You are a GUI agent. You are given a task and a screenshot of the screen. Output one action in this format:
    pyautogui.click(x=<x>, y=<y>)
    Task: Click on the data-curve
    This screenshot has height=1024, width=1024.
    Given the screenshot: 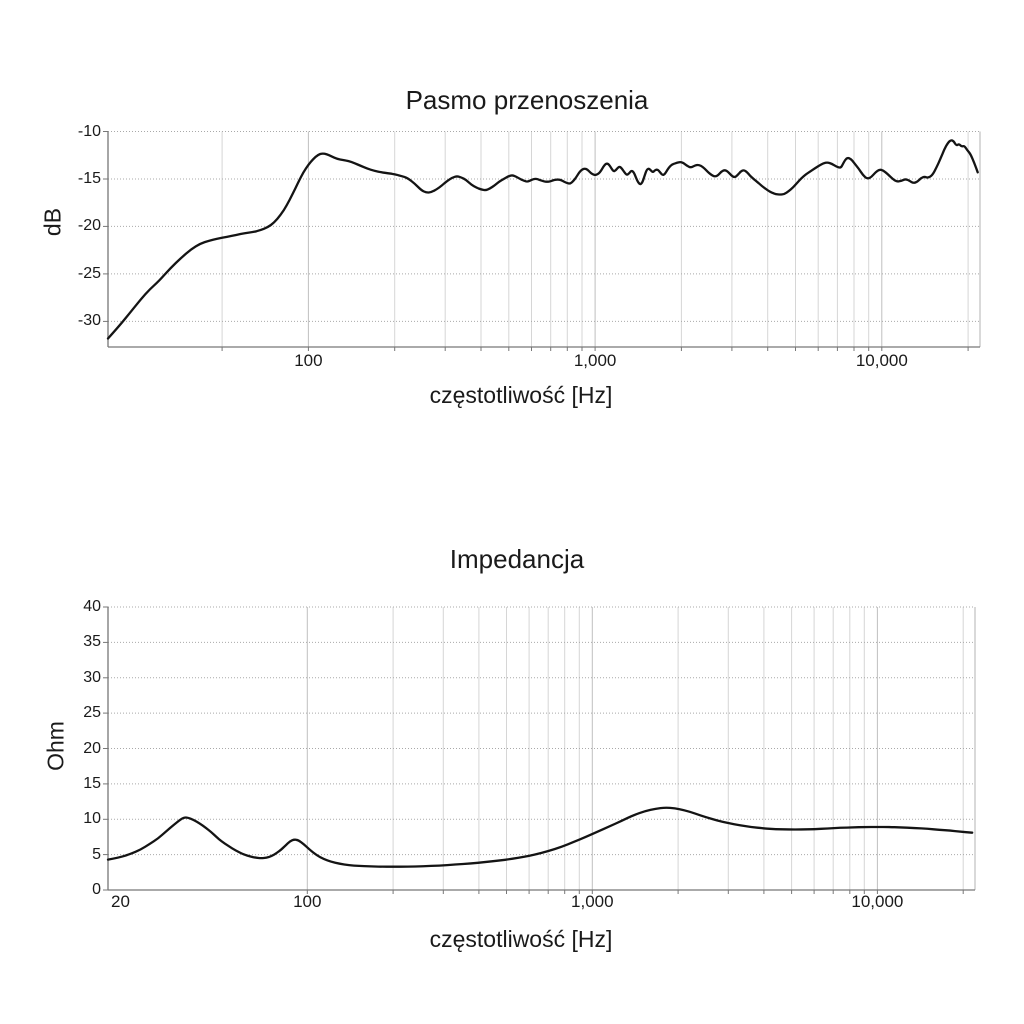 What is the action you would take?
    pyautogui.click(x=540, y=837)
    